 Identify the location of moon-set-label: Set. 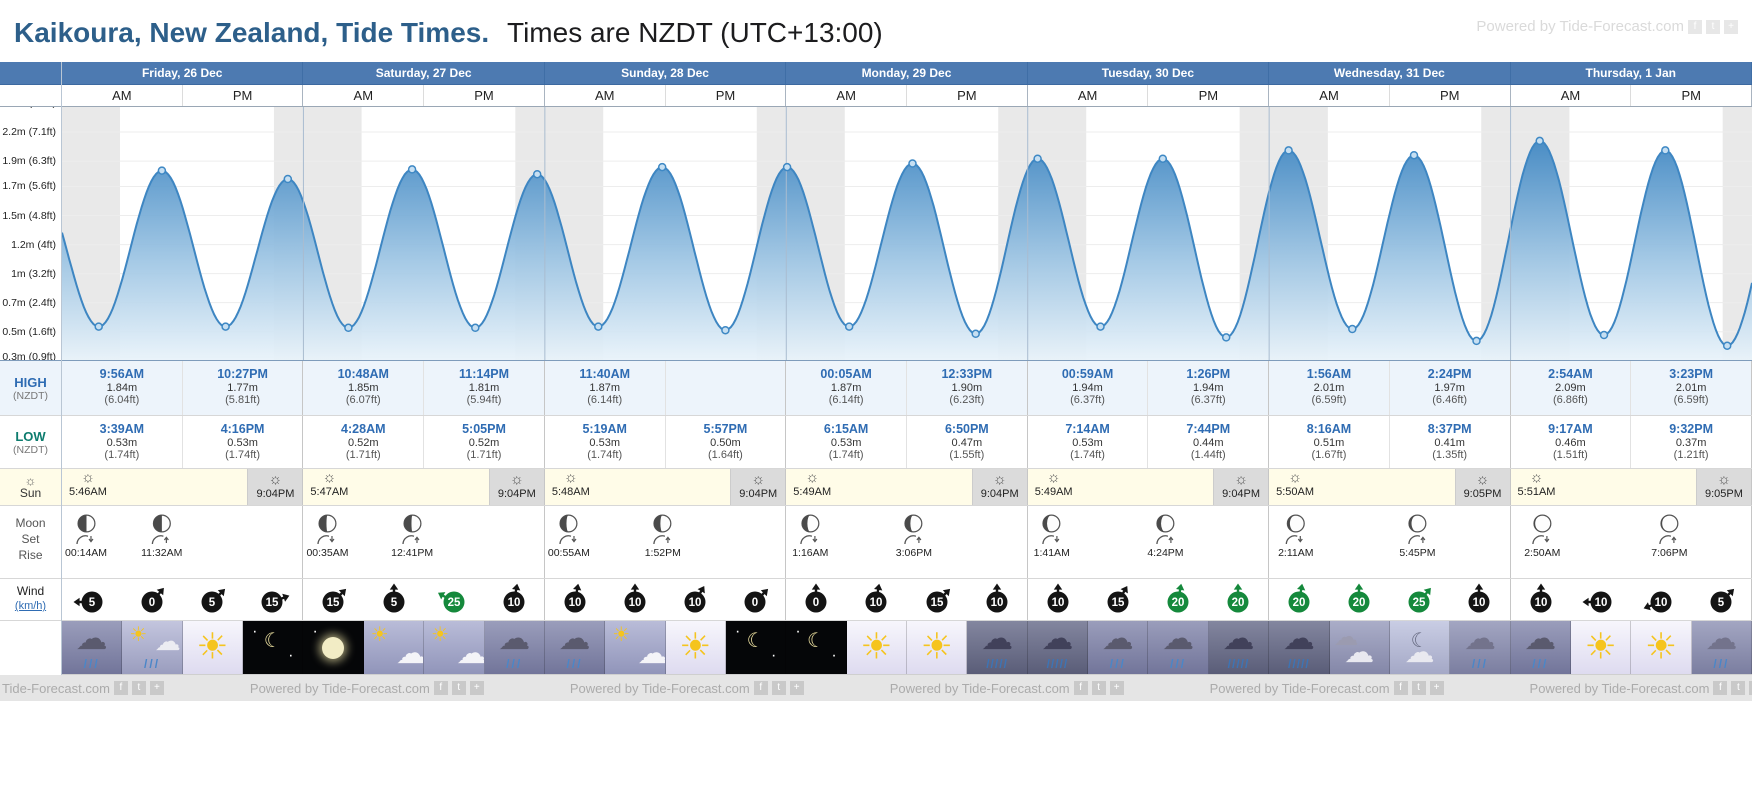
(30, 539).